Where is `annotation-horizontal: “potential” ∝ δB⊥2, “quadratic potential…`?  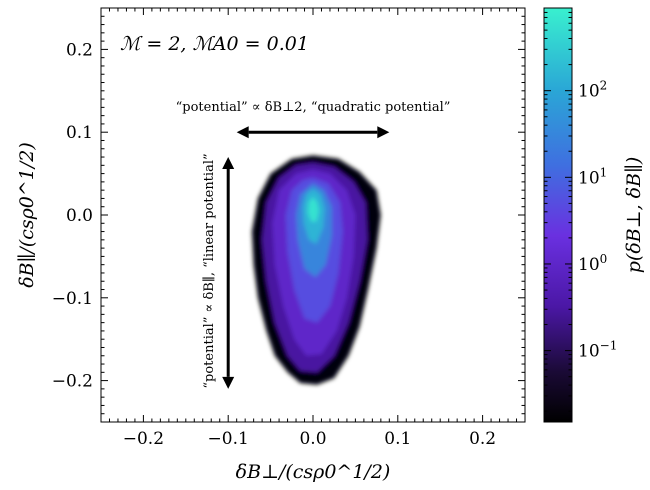 annotation-horizontal: “potential” ∝ δB⊥2, “quadratic potential… is located at coordinates (313, 107).